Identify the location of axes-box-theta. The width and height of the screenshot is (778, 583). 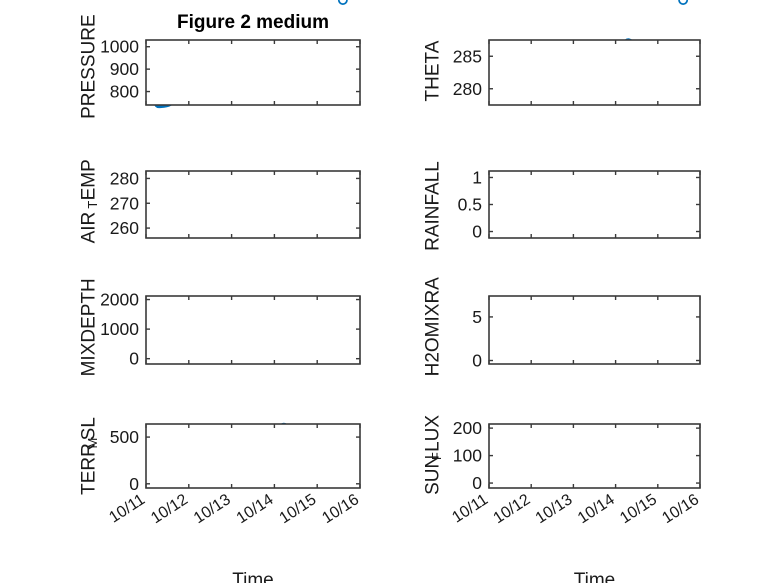
(594, 72).